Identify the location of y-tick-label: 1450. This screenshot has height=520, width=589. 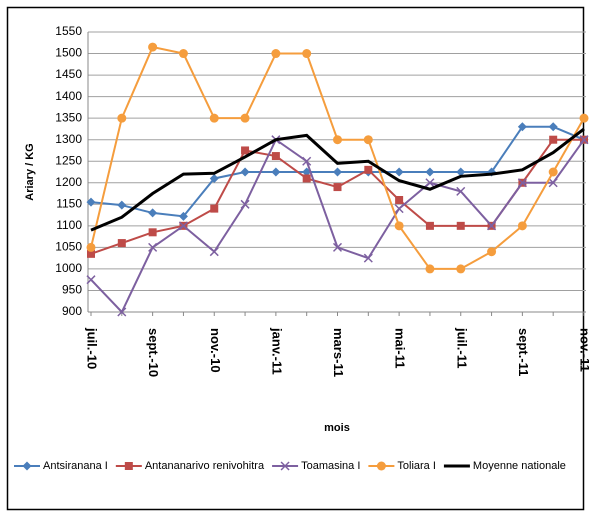
(68, 74).